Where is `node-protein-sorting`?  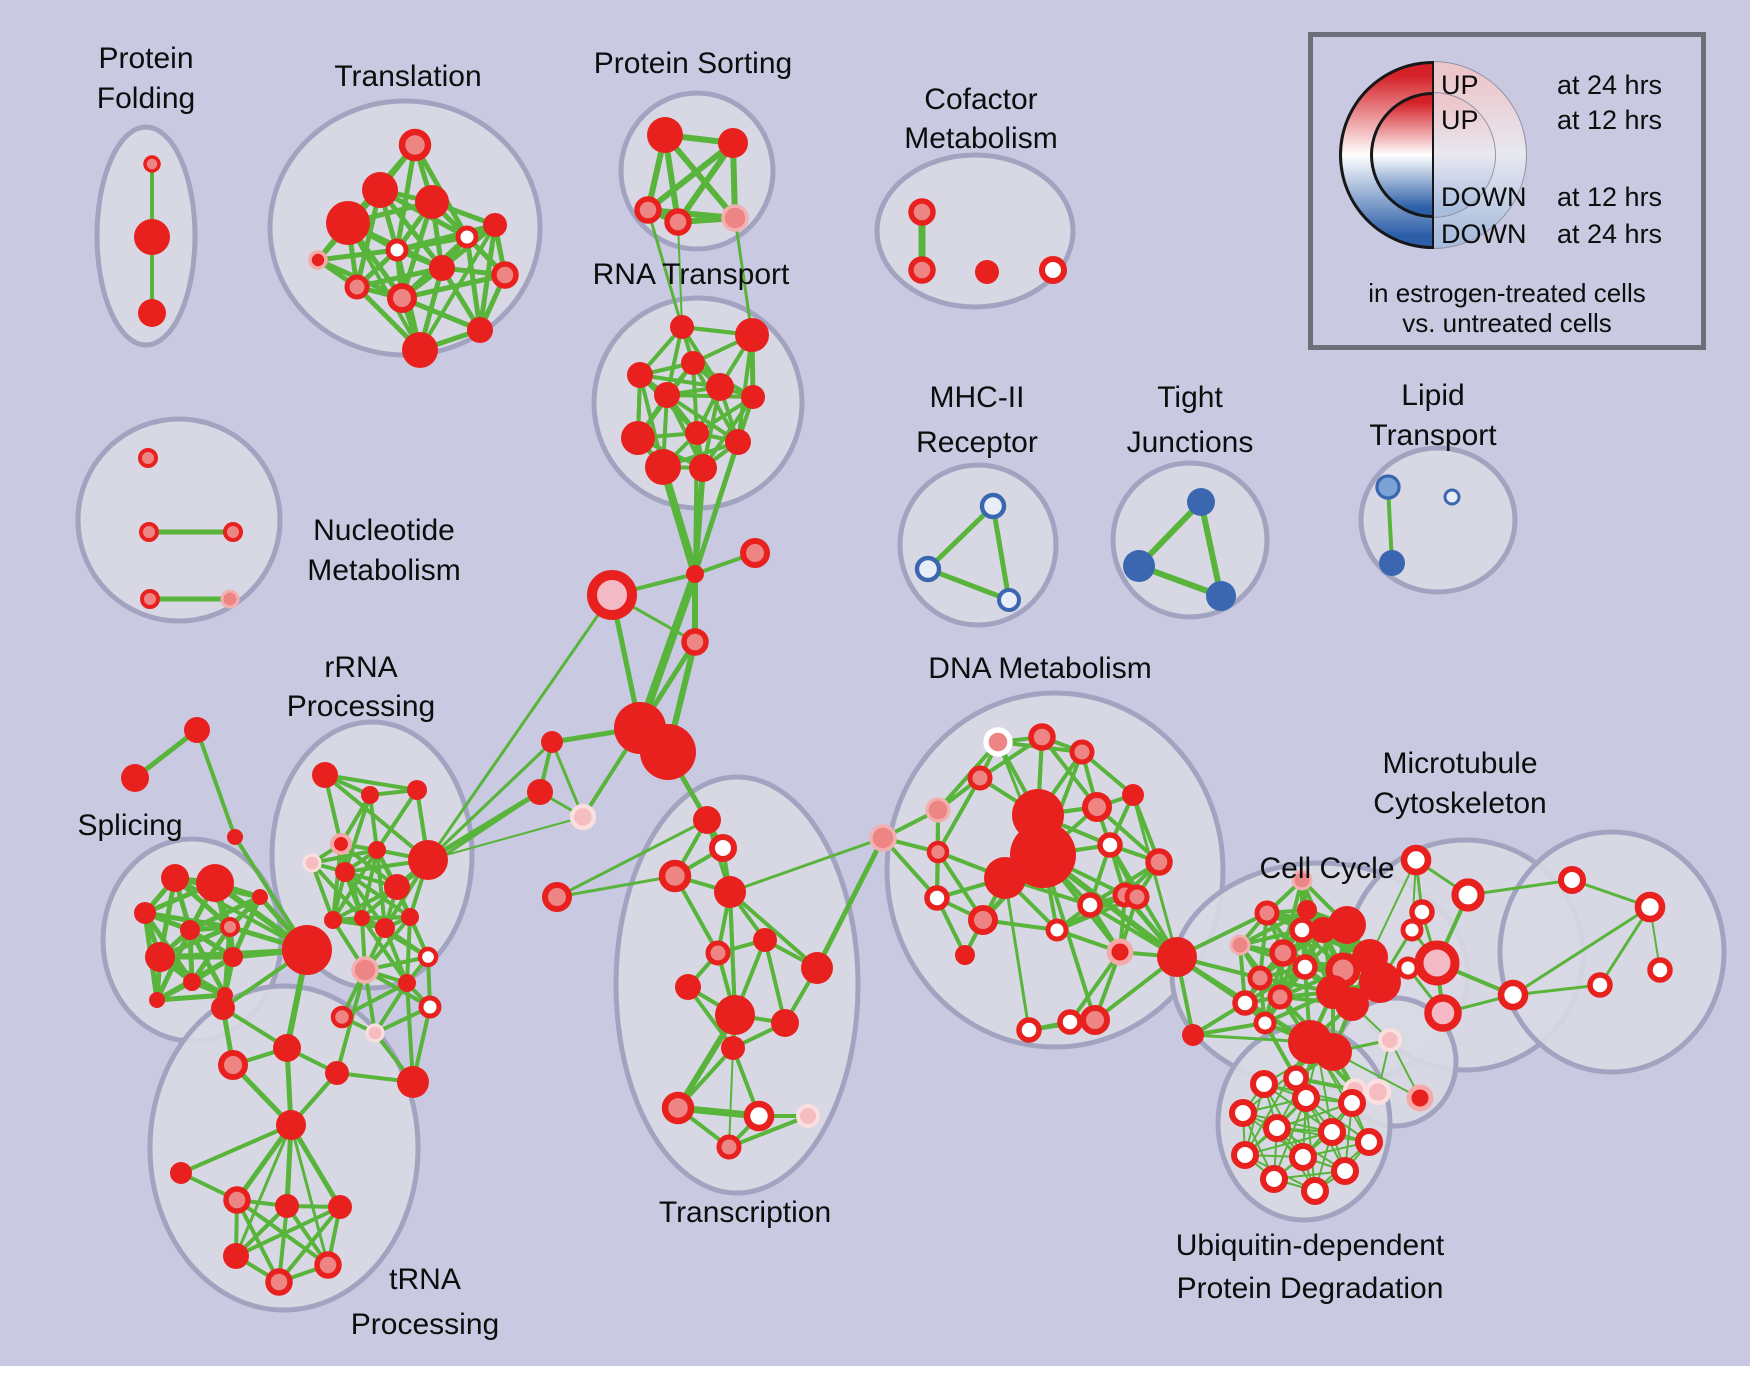
node-protein-sorting is located at coordinates (733, 143).